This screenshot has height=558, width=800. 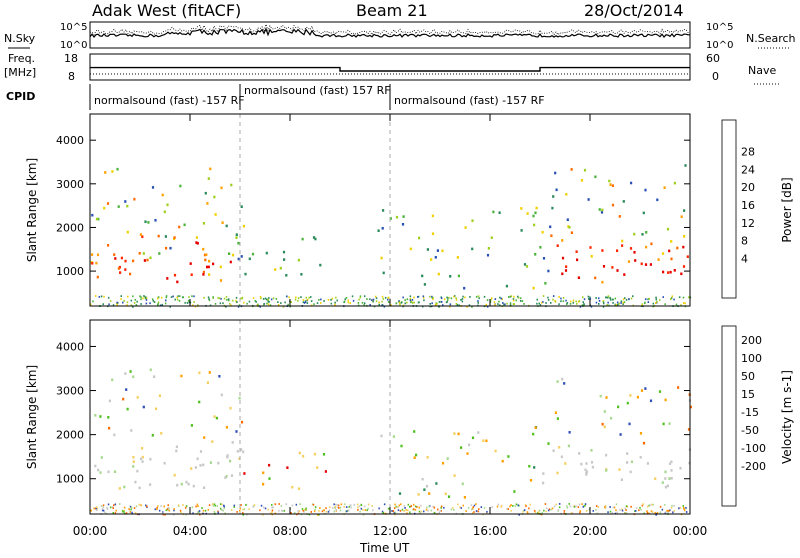 What do you see at coordinates (771, 38) in the screenshot?
I see `noise-search-label: N.Search` at bounding box center [771, 38].